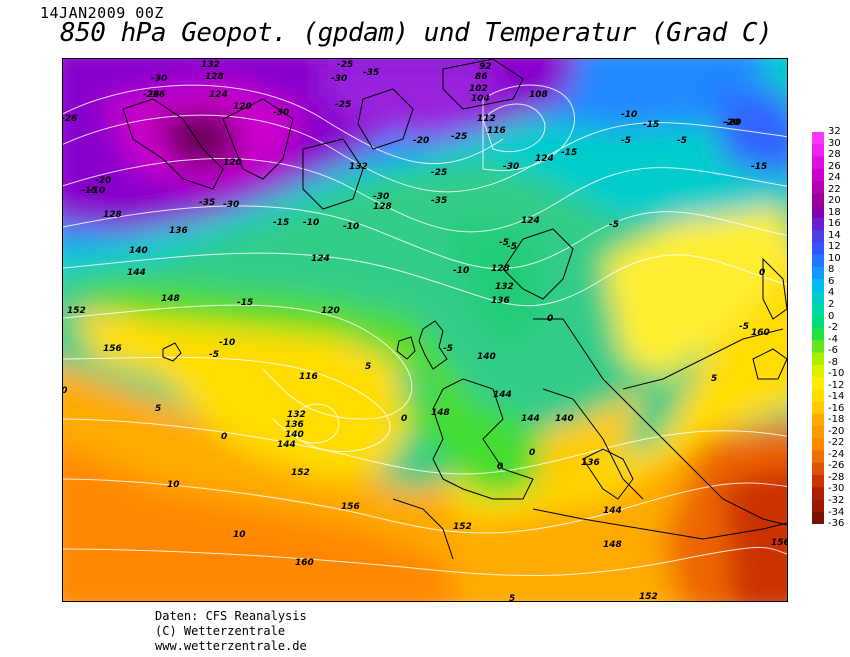 Image resolution: width=850 pixels, height=657 pixels. I want to click on colorbar-tick-label: -36, so click(836, 523).